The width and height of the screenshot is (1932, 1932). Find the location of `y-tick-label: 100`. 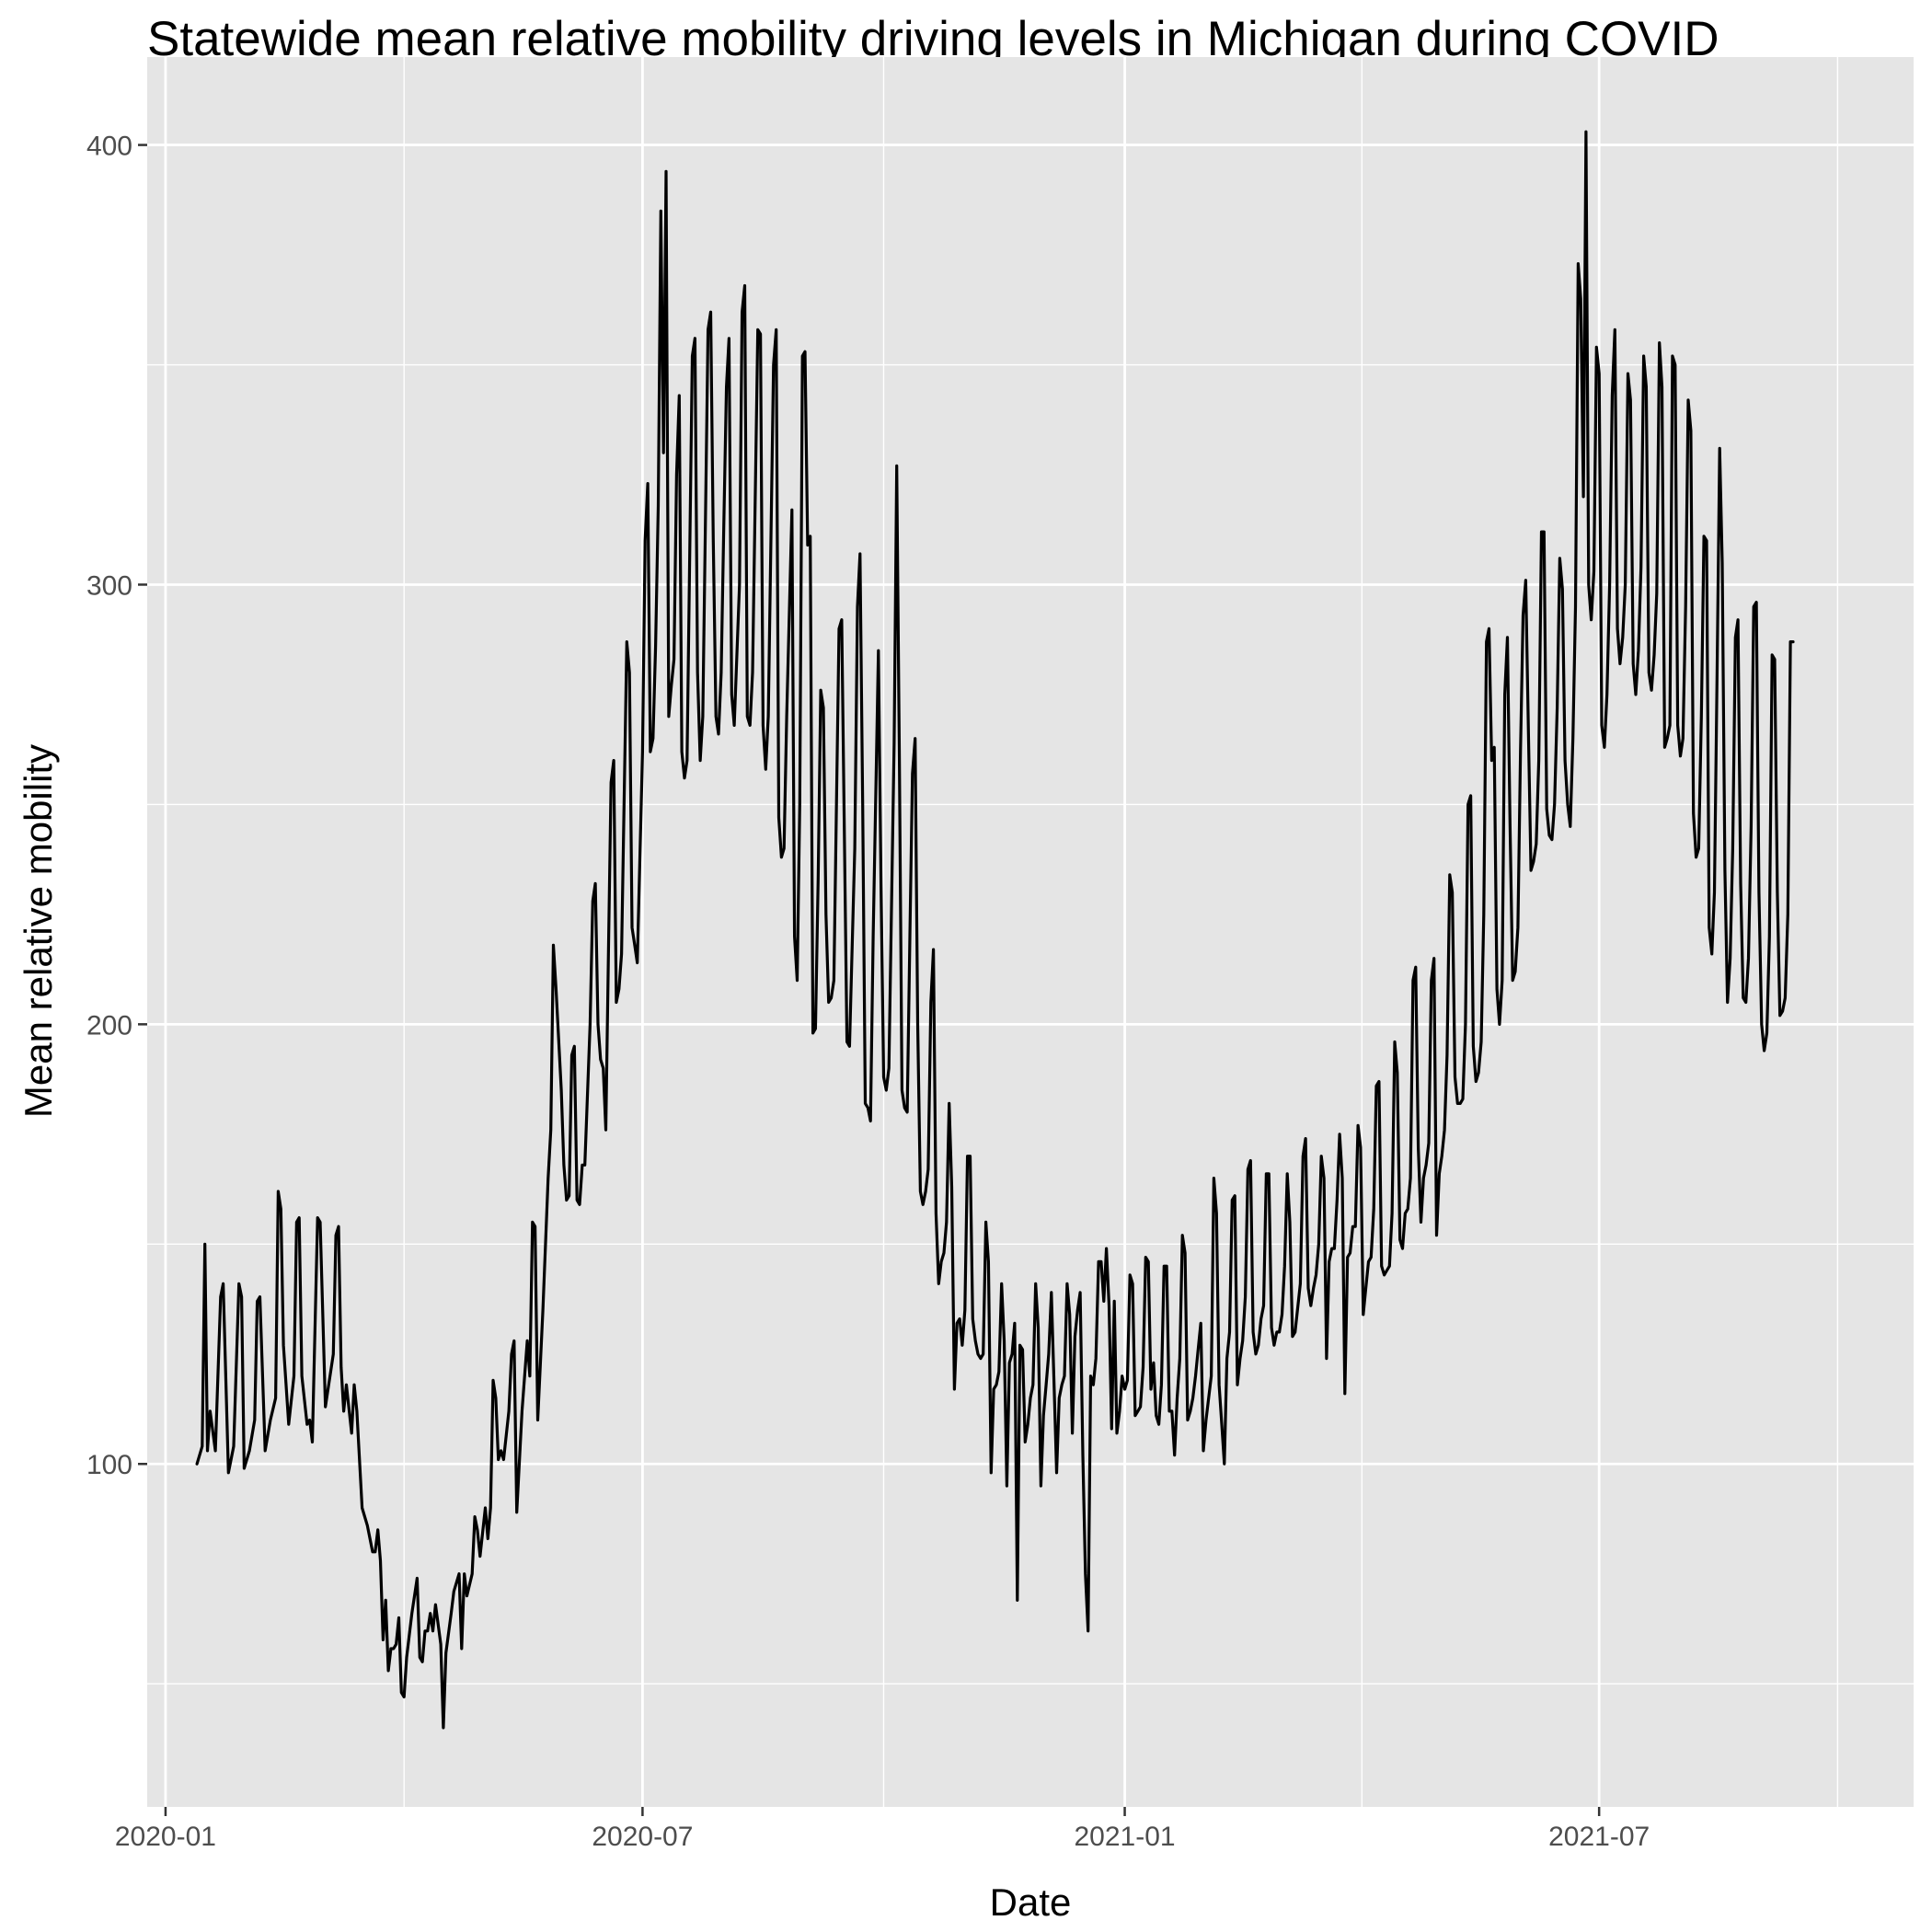

y-tick-label: 100 is located at coordinates (109, 1465).